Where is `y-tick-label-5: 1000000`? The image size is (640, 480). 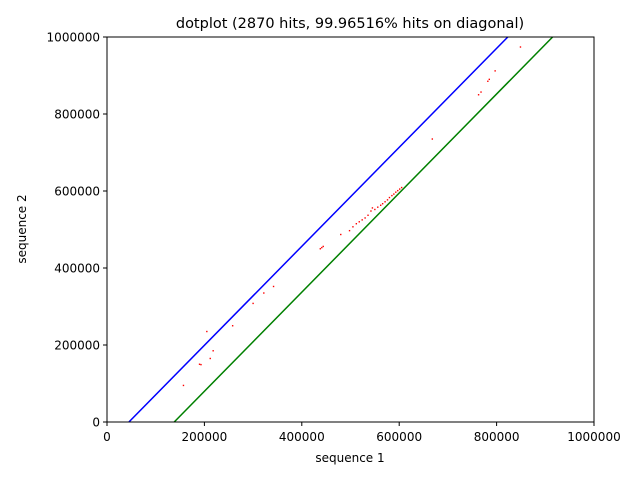 y-tick-label-5: 1000000 is located at coordinates (73, 38).